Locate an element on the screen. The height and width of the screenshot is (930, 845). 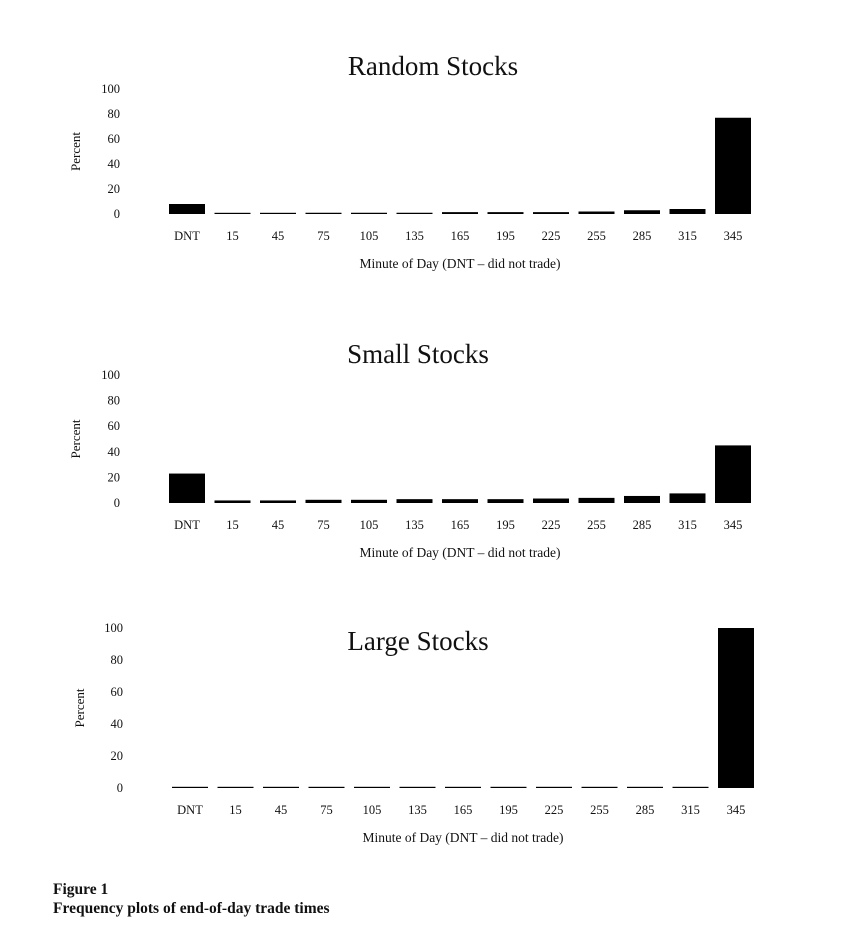
chart-title: Large Stocks is located at coordinates (417, 641).